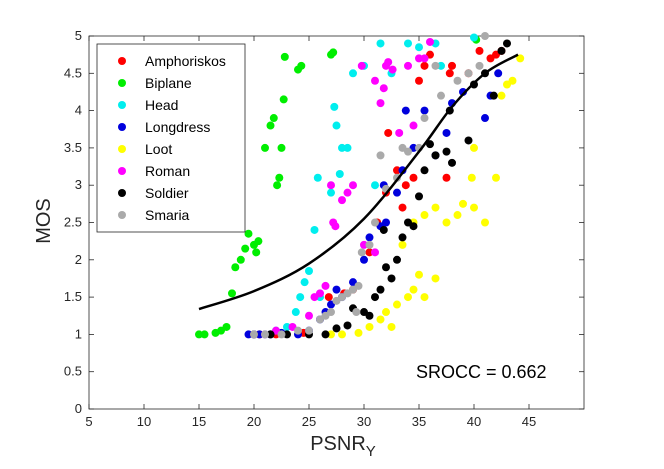  Describe the element at coordinates (88, 421) in the screenshot. I see `x-tick-label: 5` at that location.